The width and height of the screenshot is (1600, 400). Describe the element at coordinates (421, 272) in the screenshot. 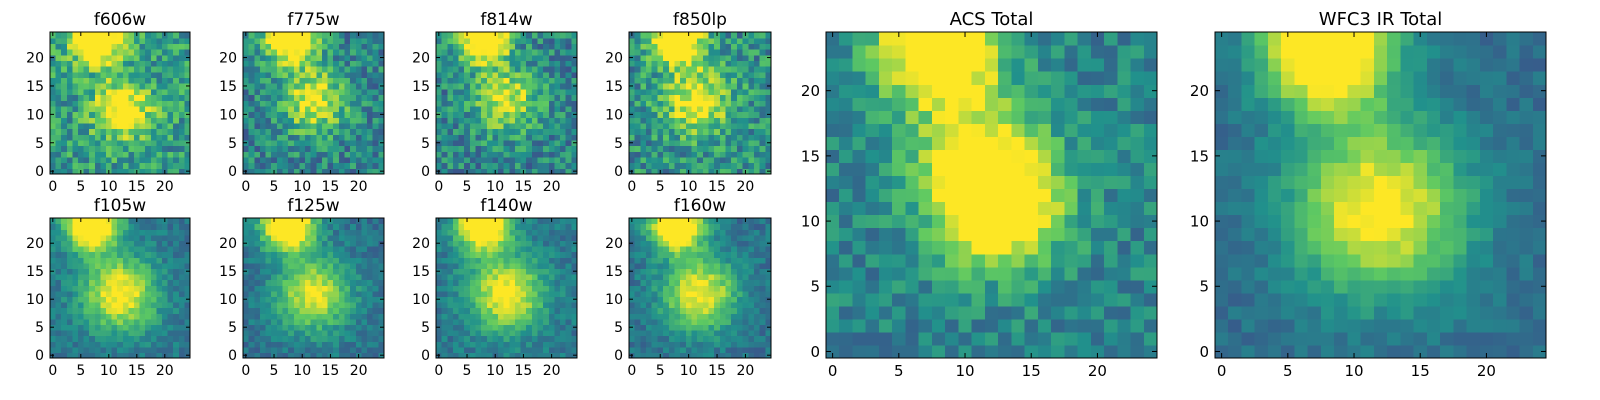

I see `y-tick-label: 15` at that location.